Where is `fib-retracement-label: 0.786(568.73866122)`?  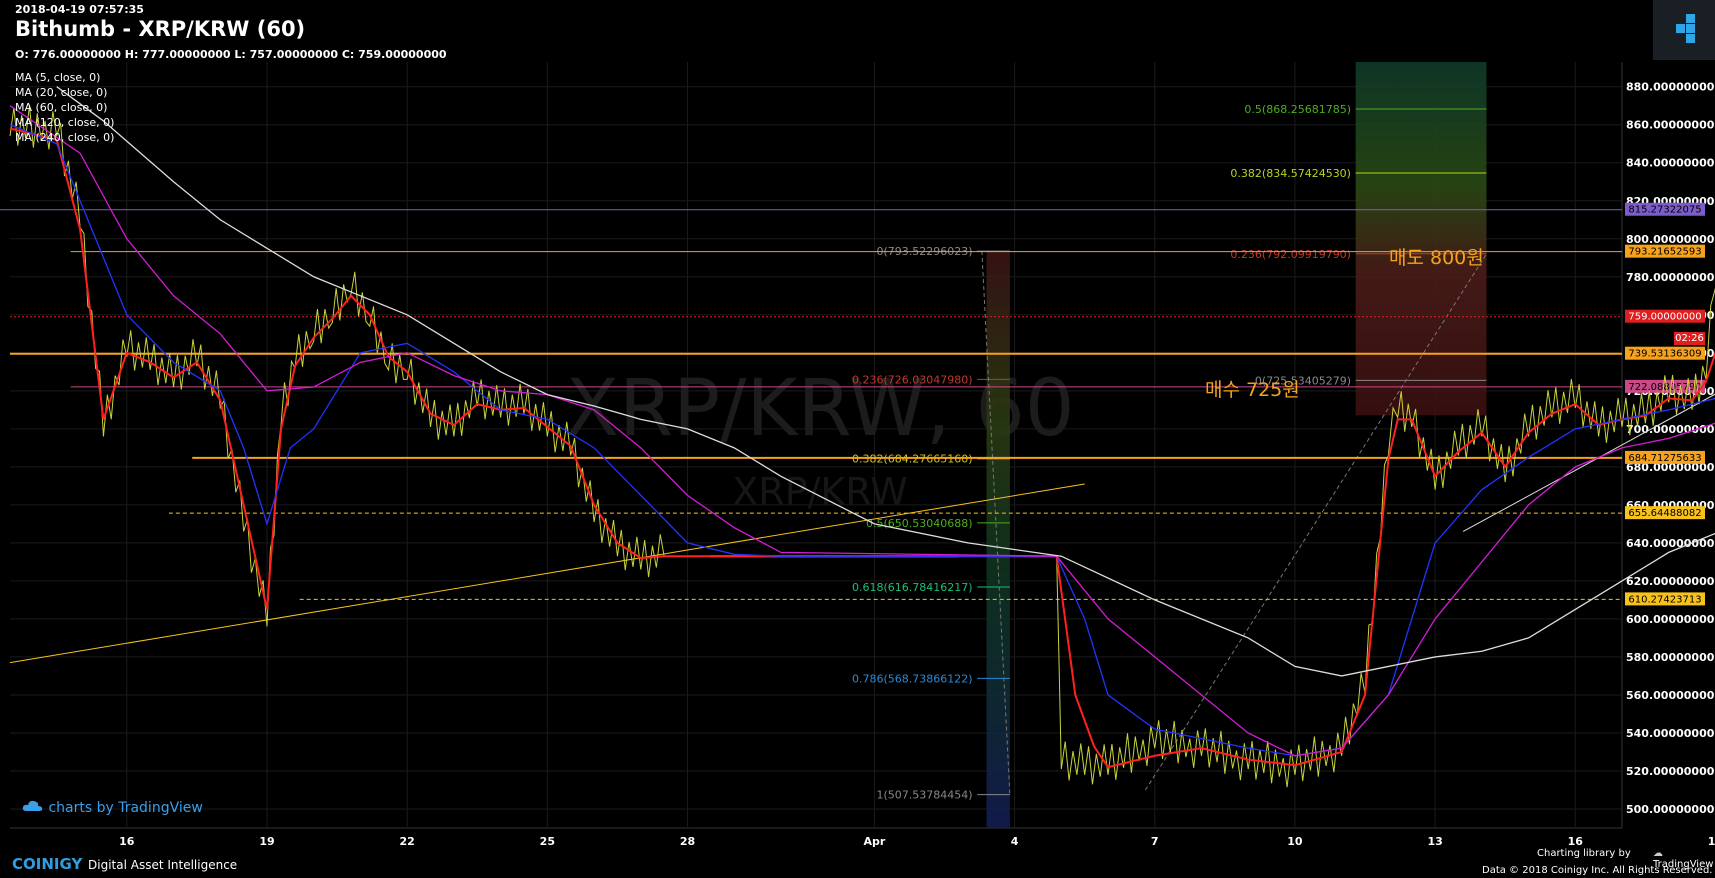 fib-retracement-label: 0.786(568.73866122) is located at coordinates (912, 678).